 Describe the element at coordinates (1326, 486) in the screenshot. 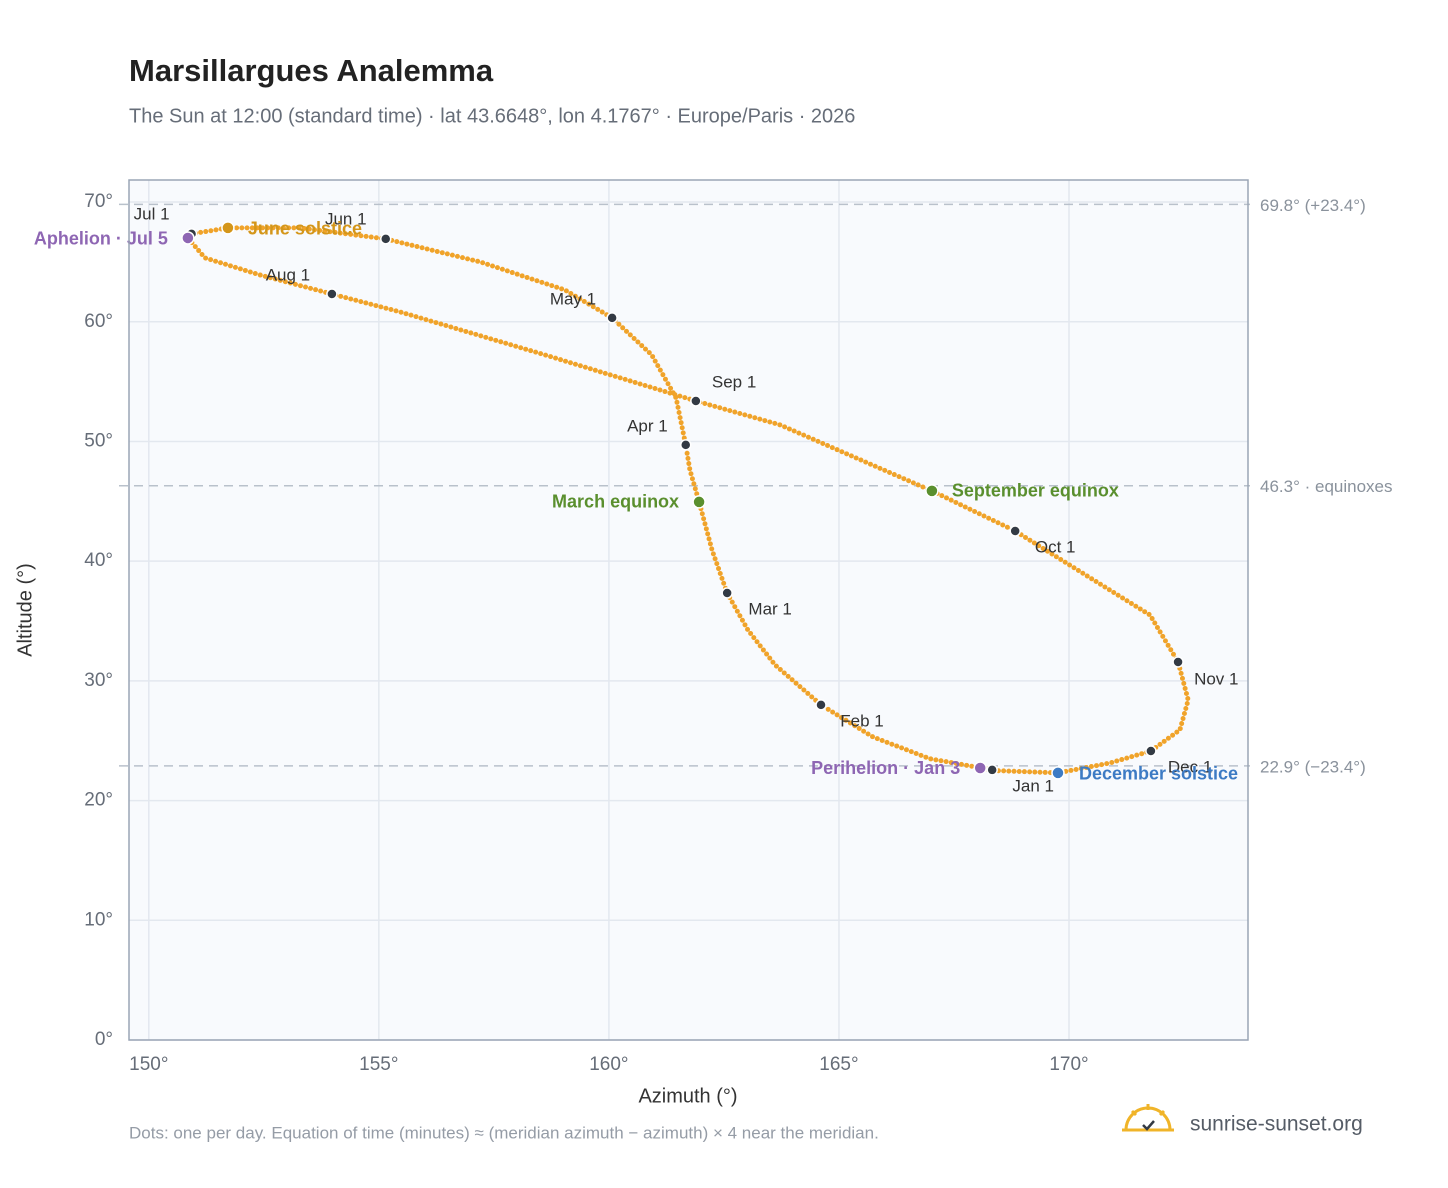

I see `reference-label: 46.3° · equinoxes` at that location.